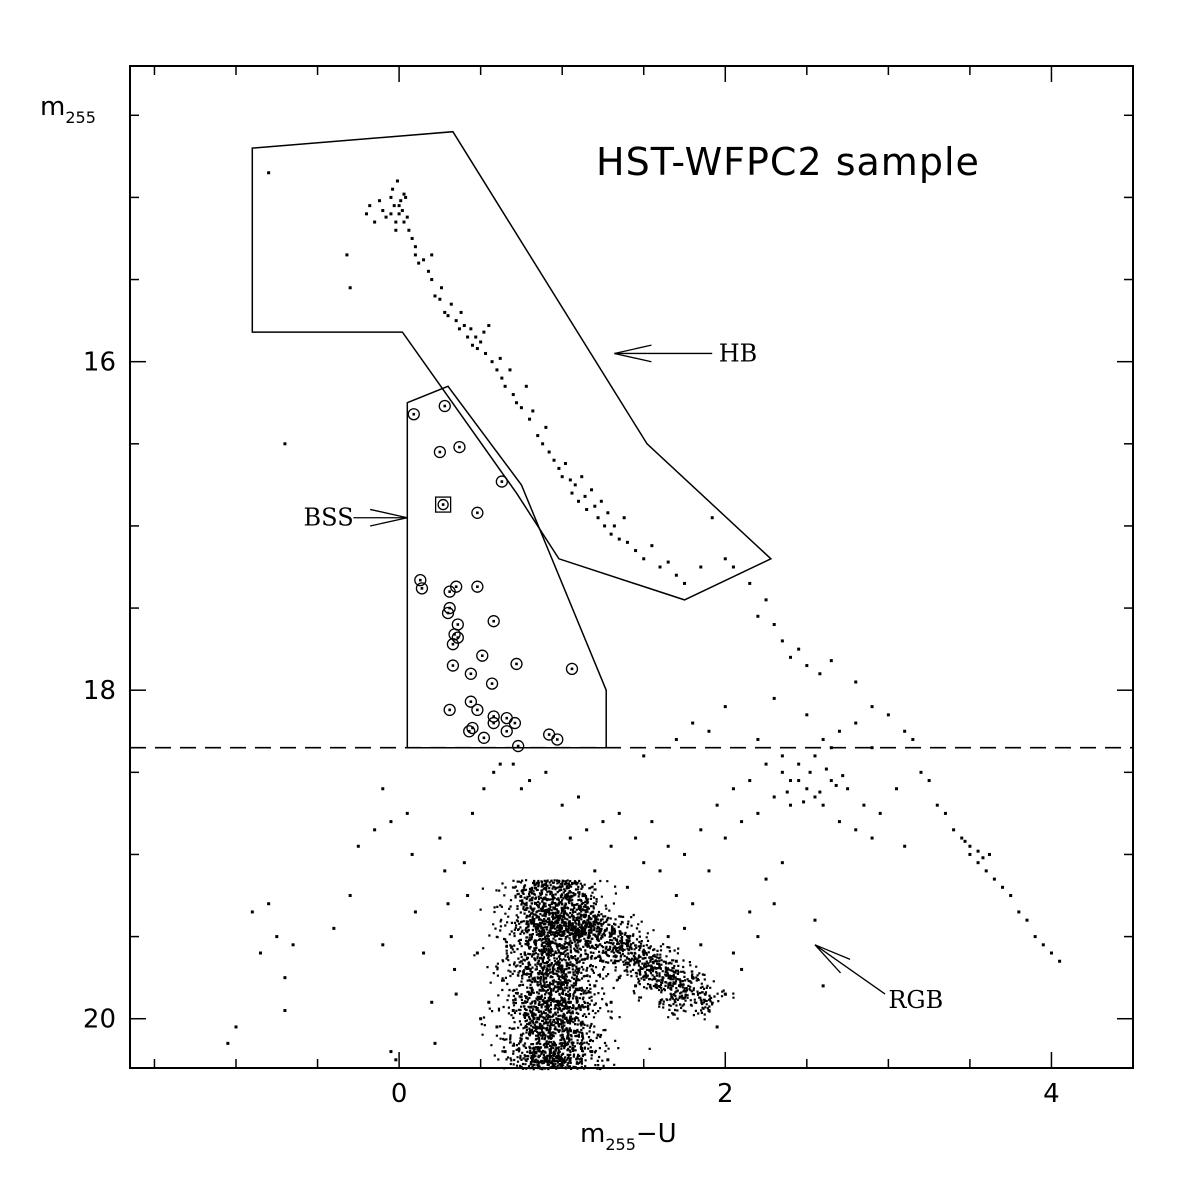 Image resolution: width=1196 pixels, height=1196 pixels. Describe the element at coordinates (389, 517) in the screenshot. I see `arrow-bss-head` at that location.